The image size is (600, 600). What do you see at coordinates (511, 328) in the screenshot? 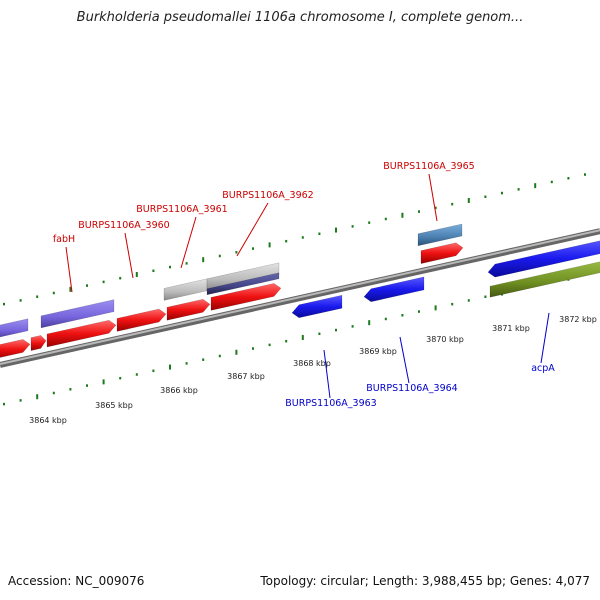
I see `scale-label: 3871 kbp` at bounding box center [511, 328].